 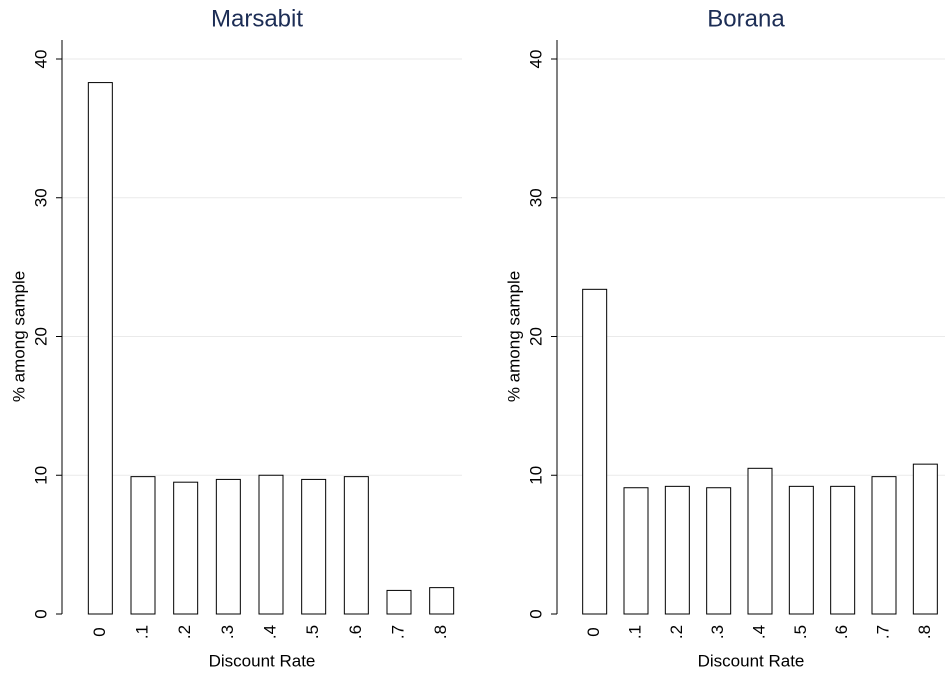 What do you see at coordinates (746, 18) in the screenshot?
I see `chart-title: Borana` at bounding box center [746, 18].